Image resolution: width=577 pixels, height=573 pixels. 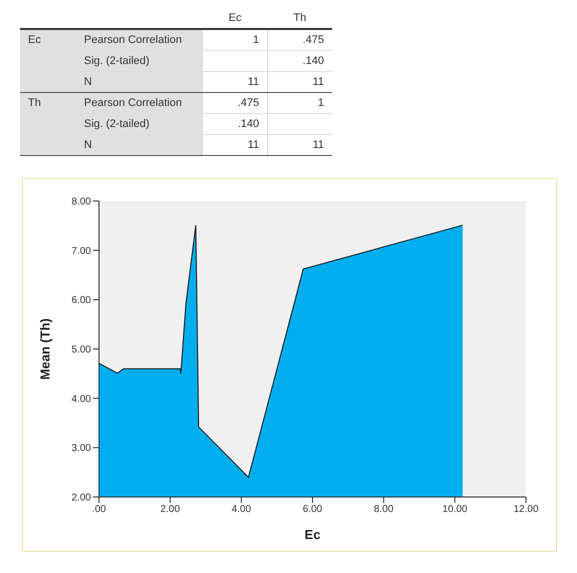 I want to click on x-tick-label: 10.00, so click(x=455, y=510).